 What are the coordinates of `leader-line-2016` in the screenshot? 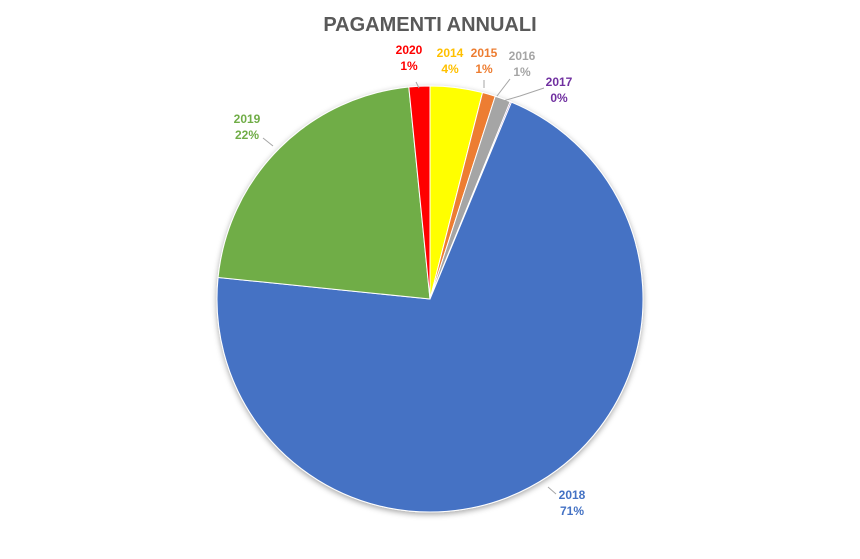 It's located at (503, 87).